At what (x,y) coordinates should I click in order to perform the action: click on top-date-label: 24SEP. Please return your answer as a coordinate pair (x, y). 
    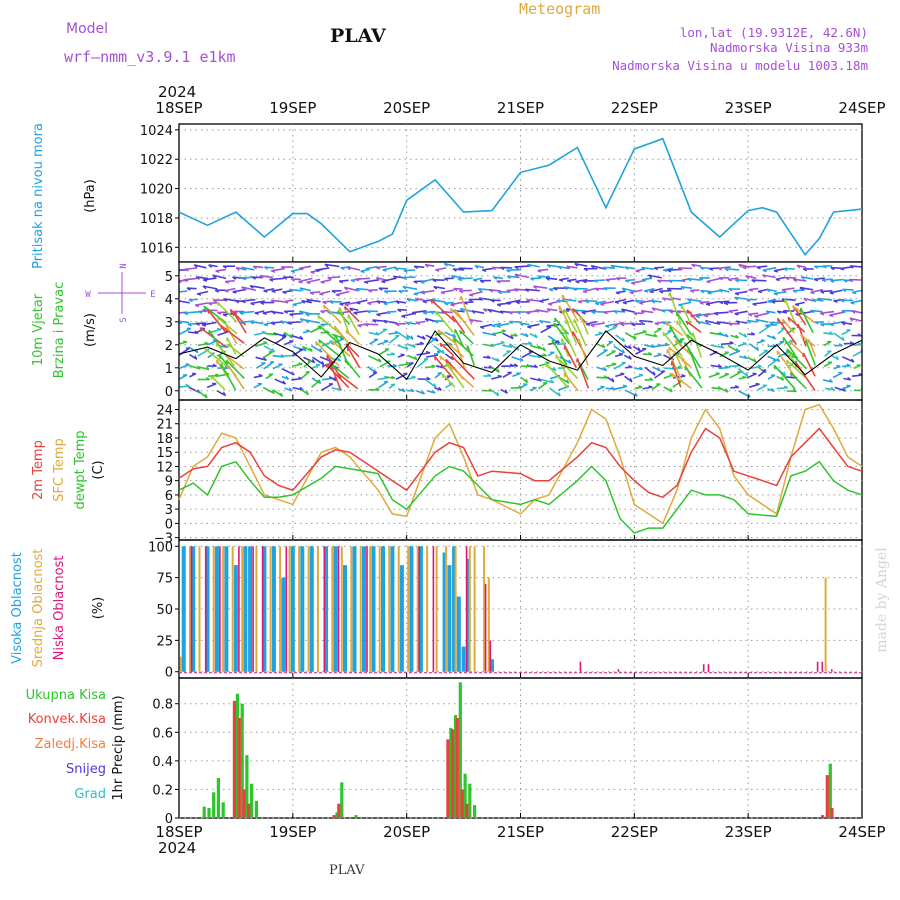
    Looking at the image, I should click on (861, 108).